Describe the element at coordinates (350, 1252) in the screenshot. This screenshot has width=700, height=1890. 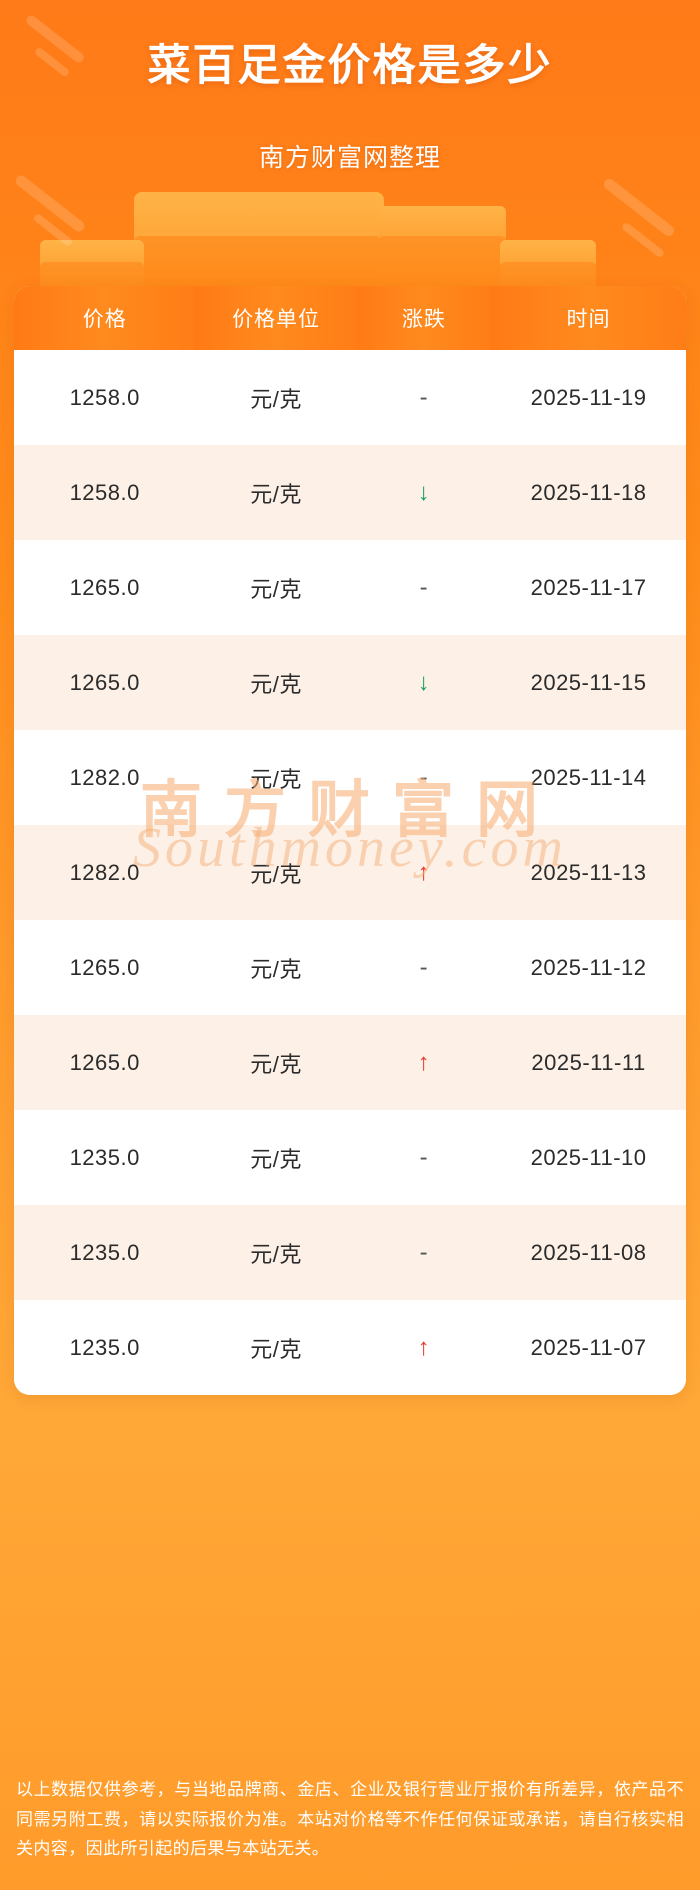
I see `table-row: 1235.0 元/克 - 2025-11-08` at that location.